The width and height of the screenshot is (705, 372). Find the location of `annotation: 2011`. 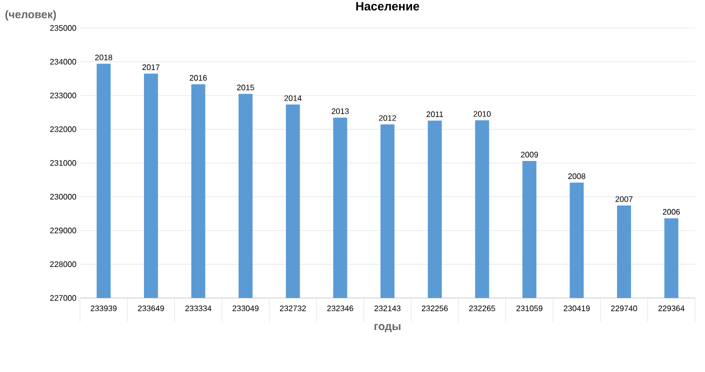

annotation: 2011 is located at coordinates (435, 114).